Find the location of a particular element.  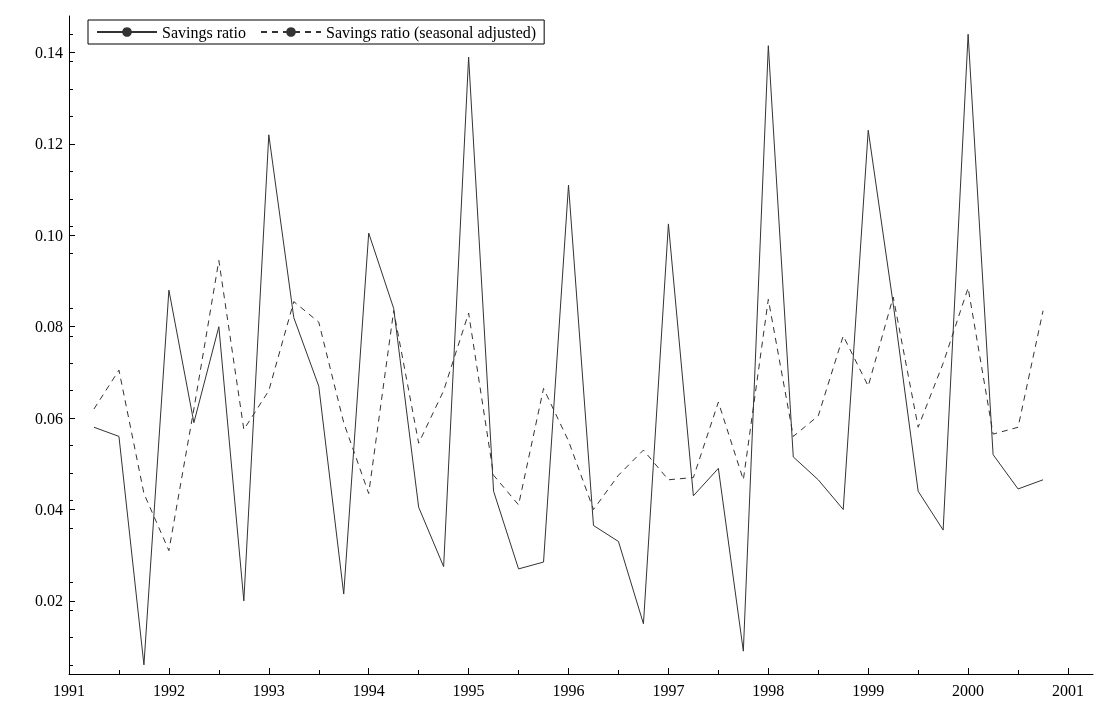

x-tick-label: 1991 is located at coordinates (69, 690).